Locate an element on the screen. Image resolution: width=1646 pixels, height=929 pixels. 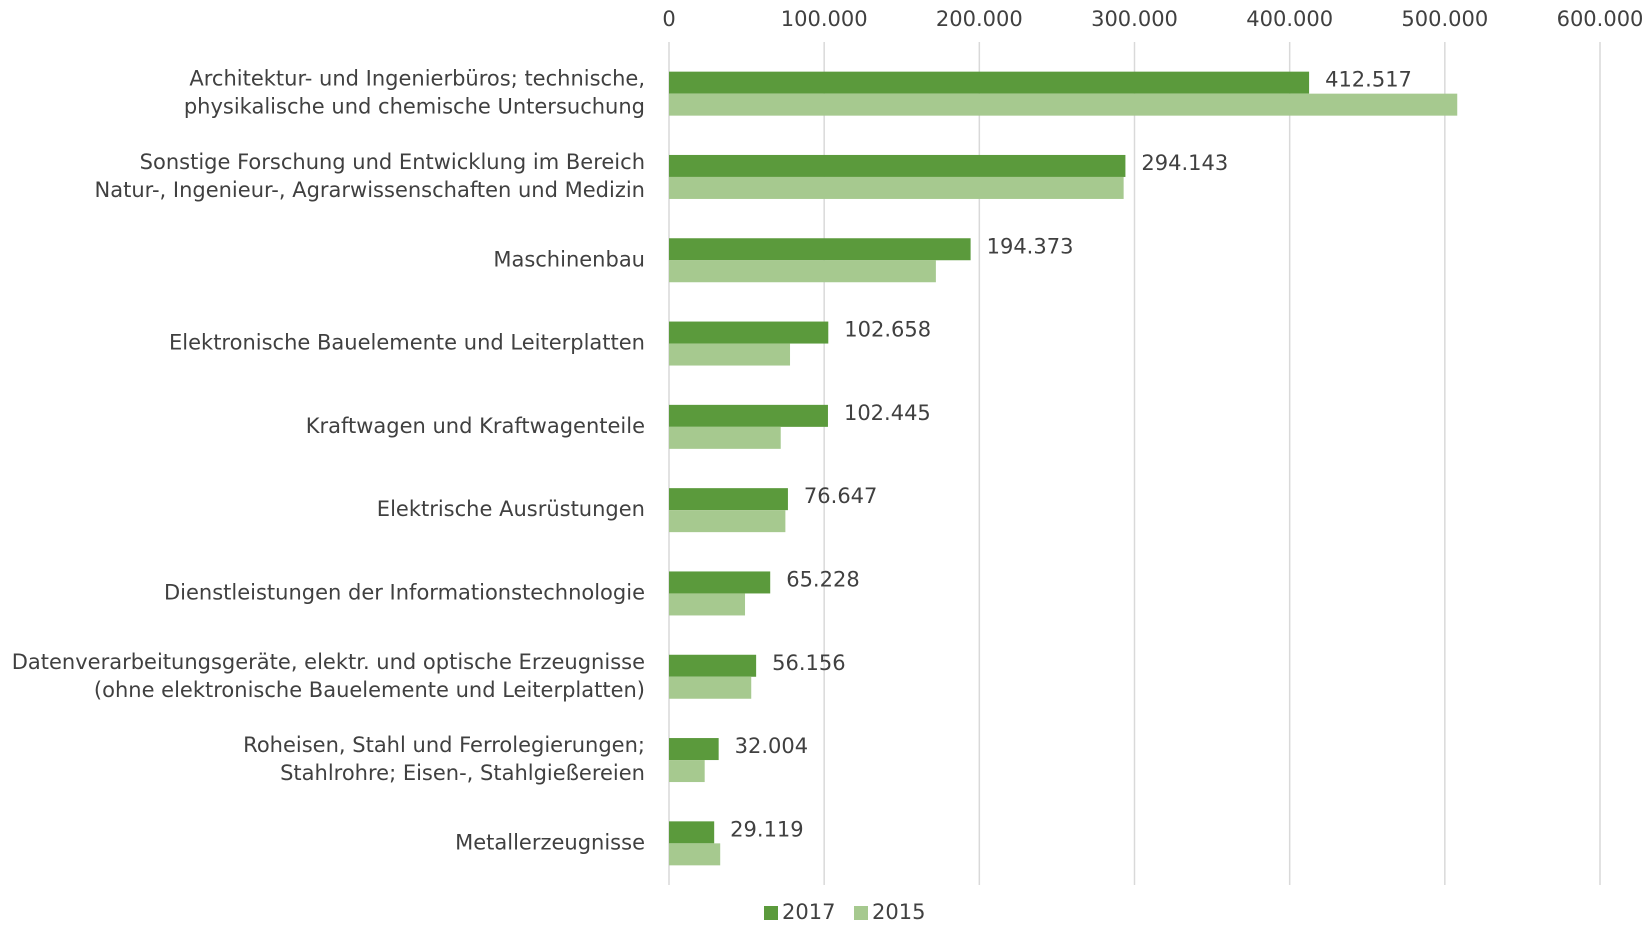
data-label: 102.445 is located at coordinates (887, 413).